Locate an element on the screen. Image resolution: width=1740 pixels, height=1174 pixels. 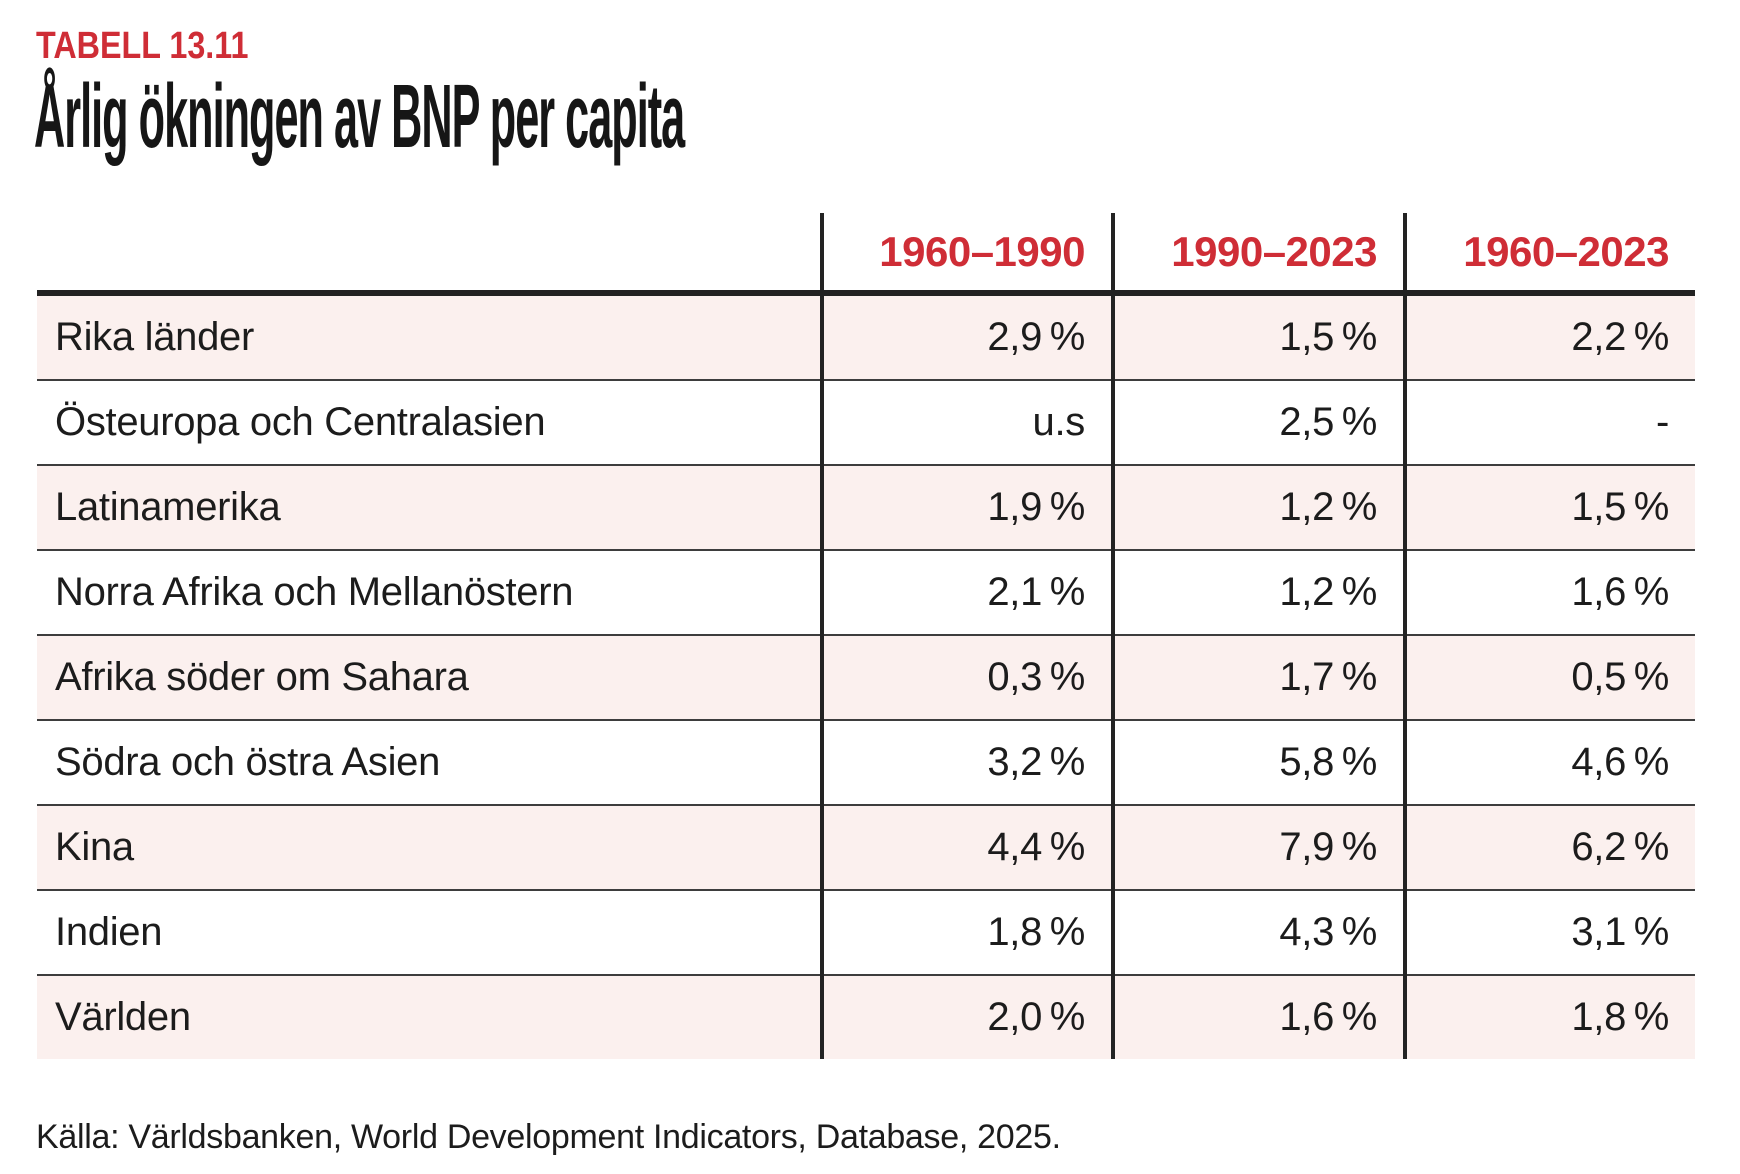
table-row: Östeuropa och Centralasien u.s 2,5 % - is located at coordinates (866, 422).